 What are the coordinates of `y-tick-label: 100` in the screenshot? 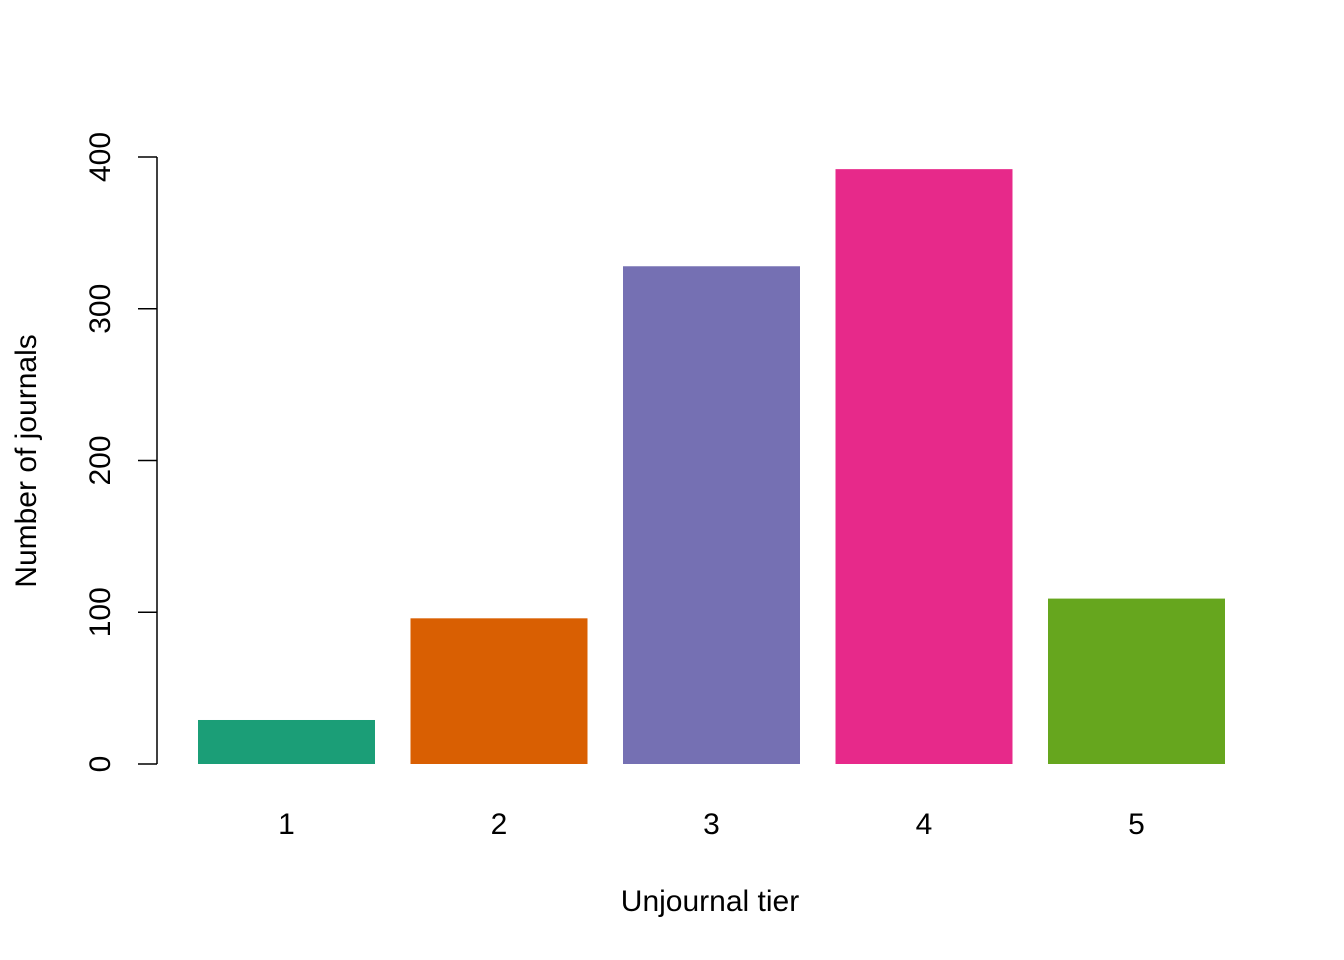 It's located at (100, 612).